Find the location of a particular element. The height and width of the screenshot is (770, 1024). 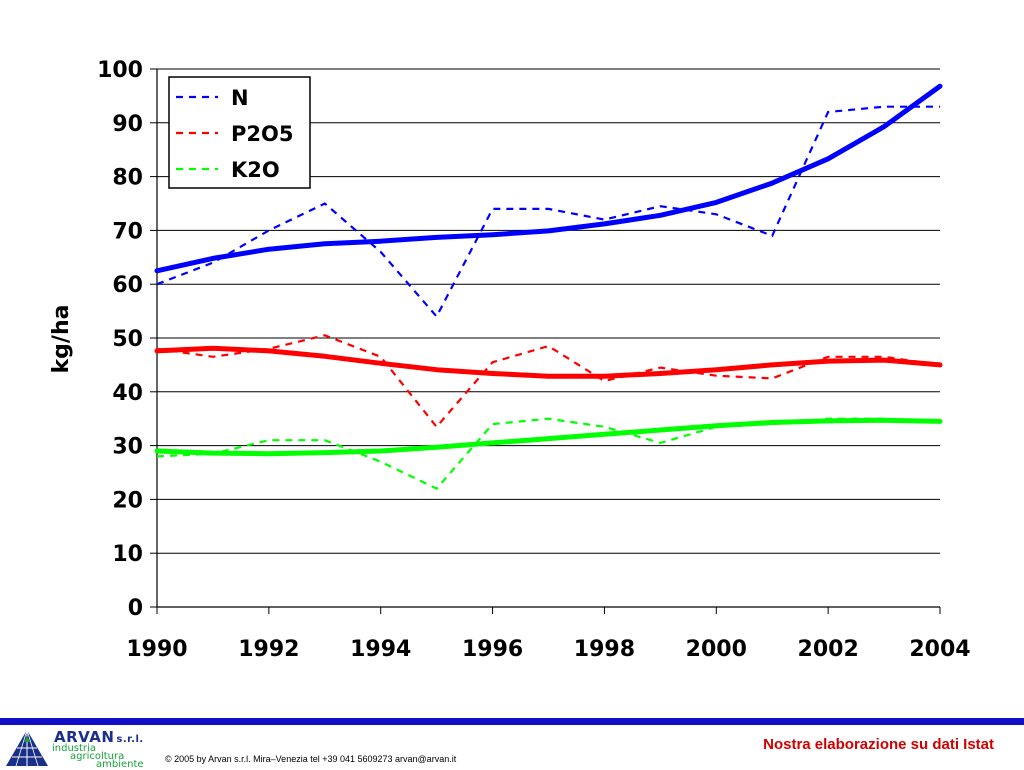

trend-line-p2o5 is located at coordinates (548, 362).